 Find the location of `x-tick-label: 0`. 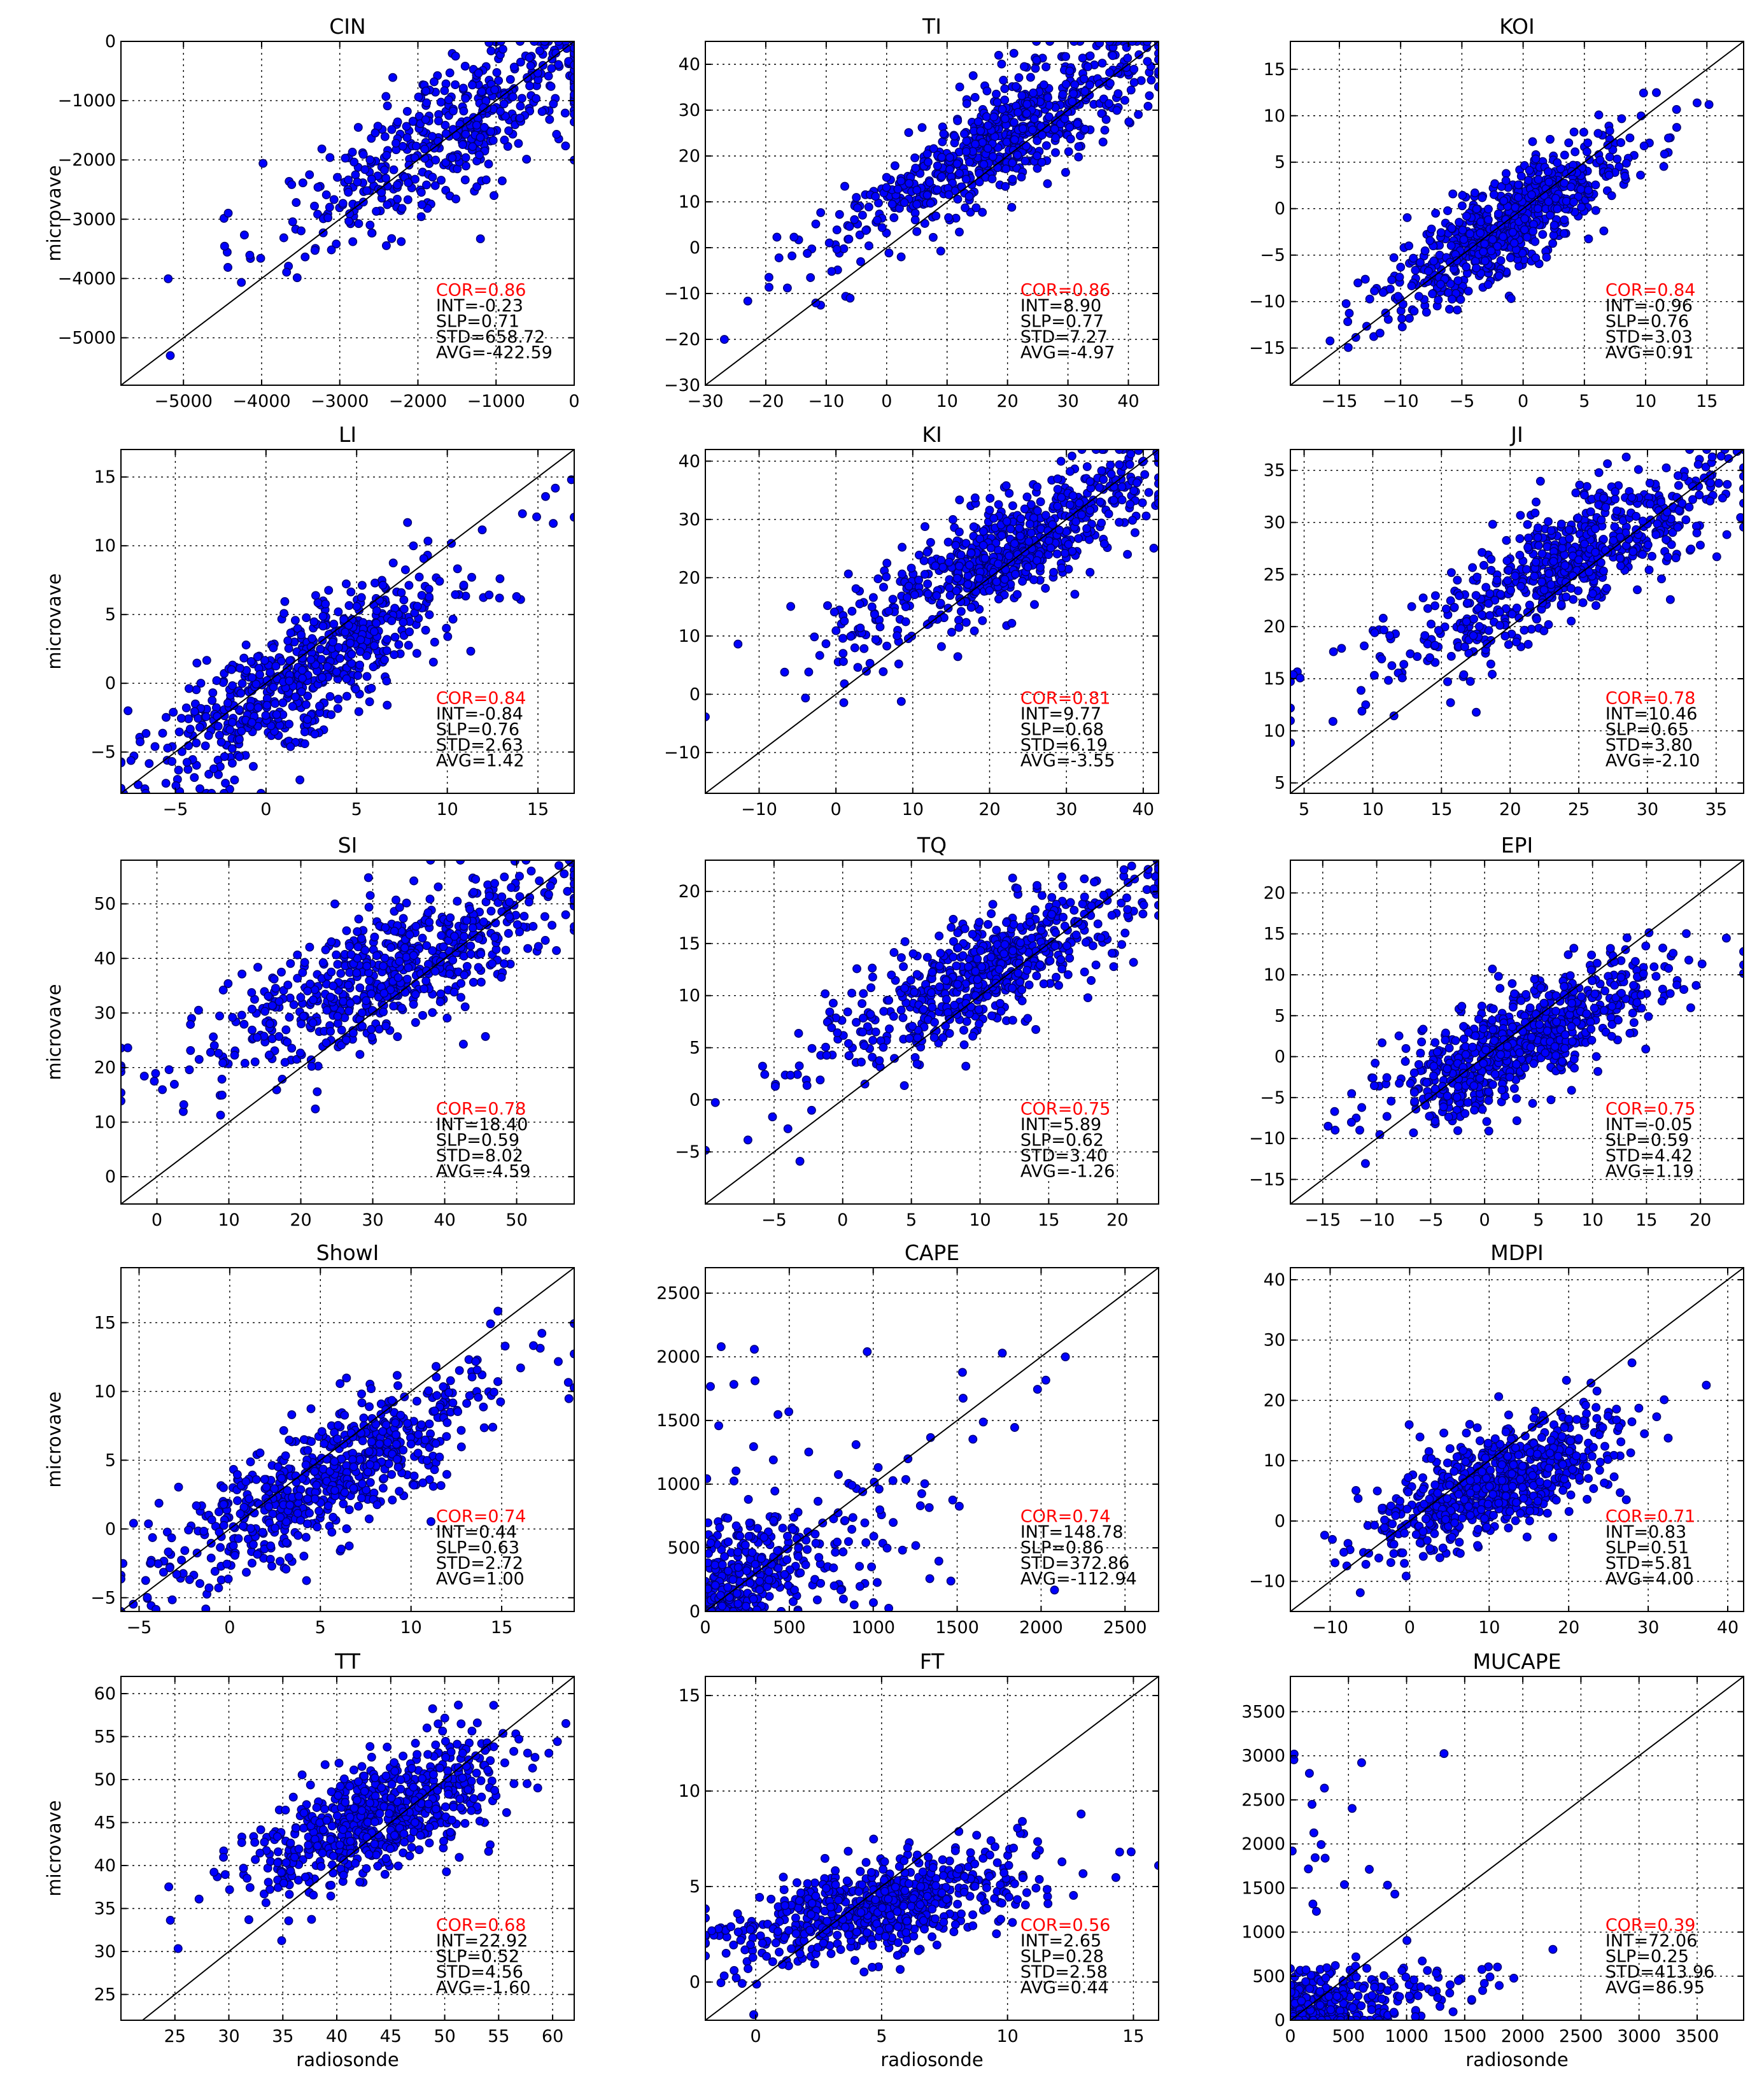

x-tick-label: 0 is located at coordinates (157, 1220).